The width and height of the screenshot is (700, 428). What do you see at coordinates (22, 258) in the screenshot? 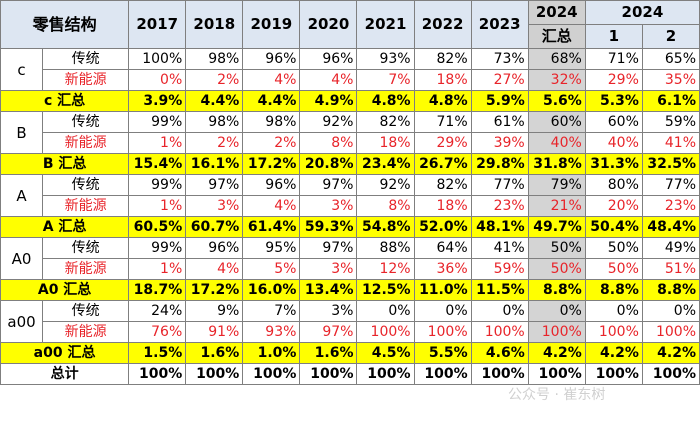
I see `segment-label: A0` at bounding box center [22, 258].